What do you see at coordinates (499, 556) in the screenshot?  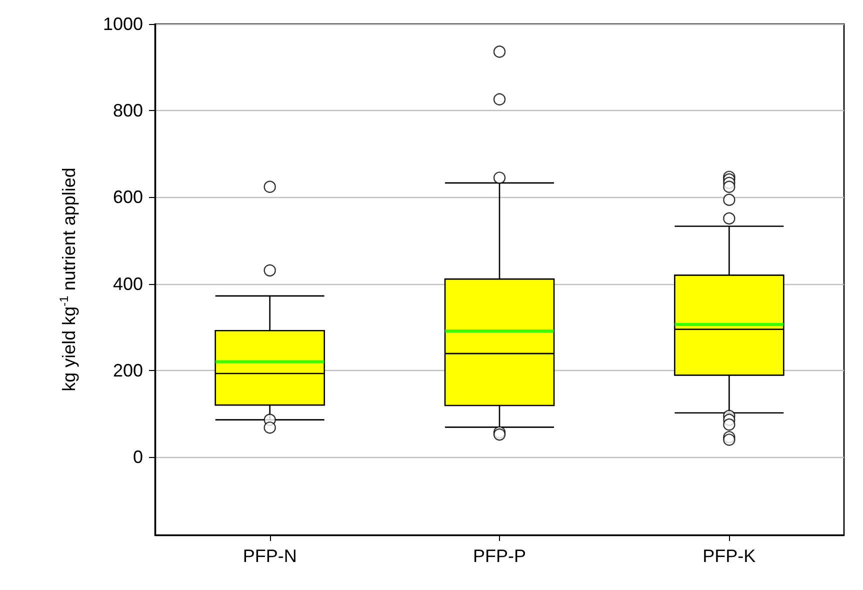 I see `x-tick-label: PFP-P` at bounding box center [499, 556].